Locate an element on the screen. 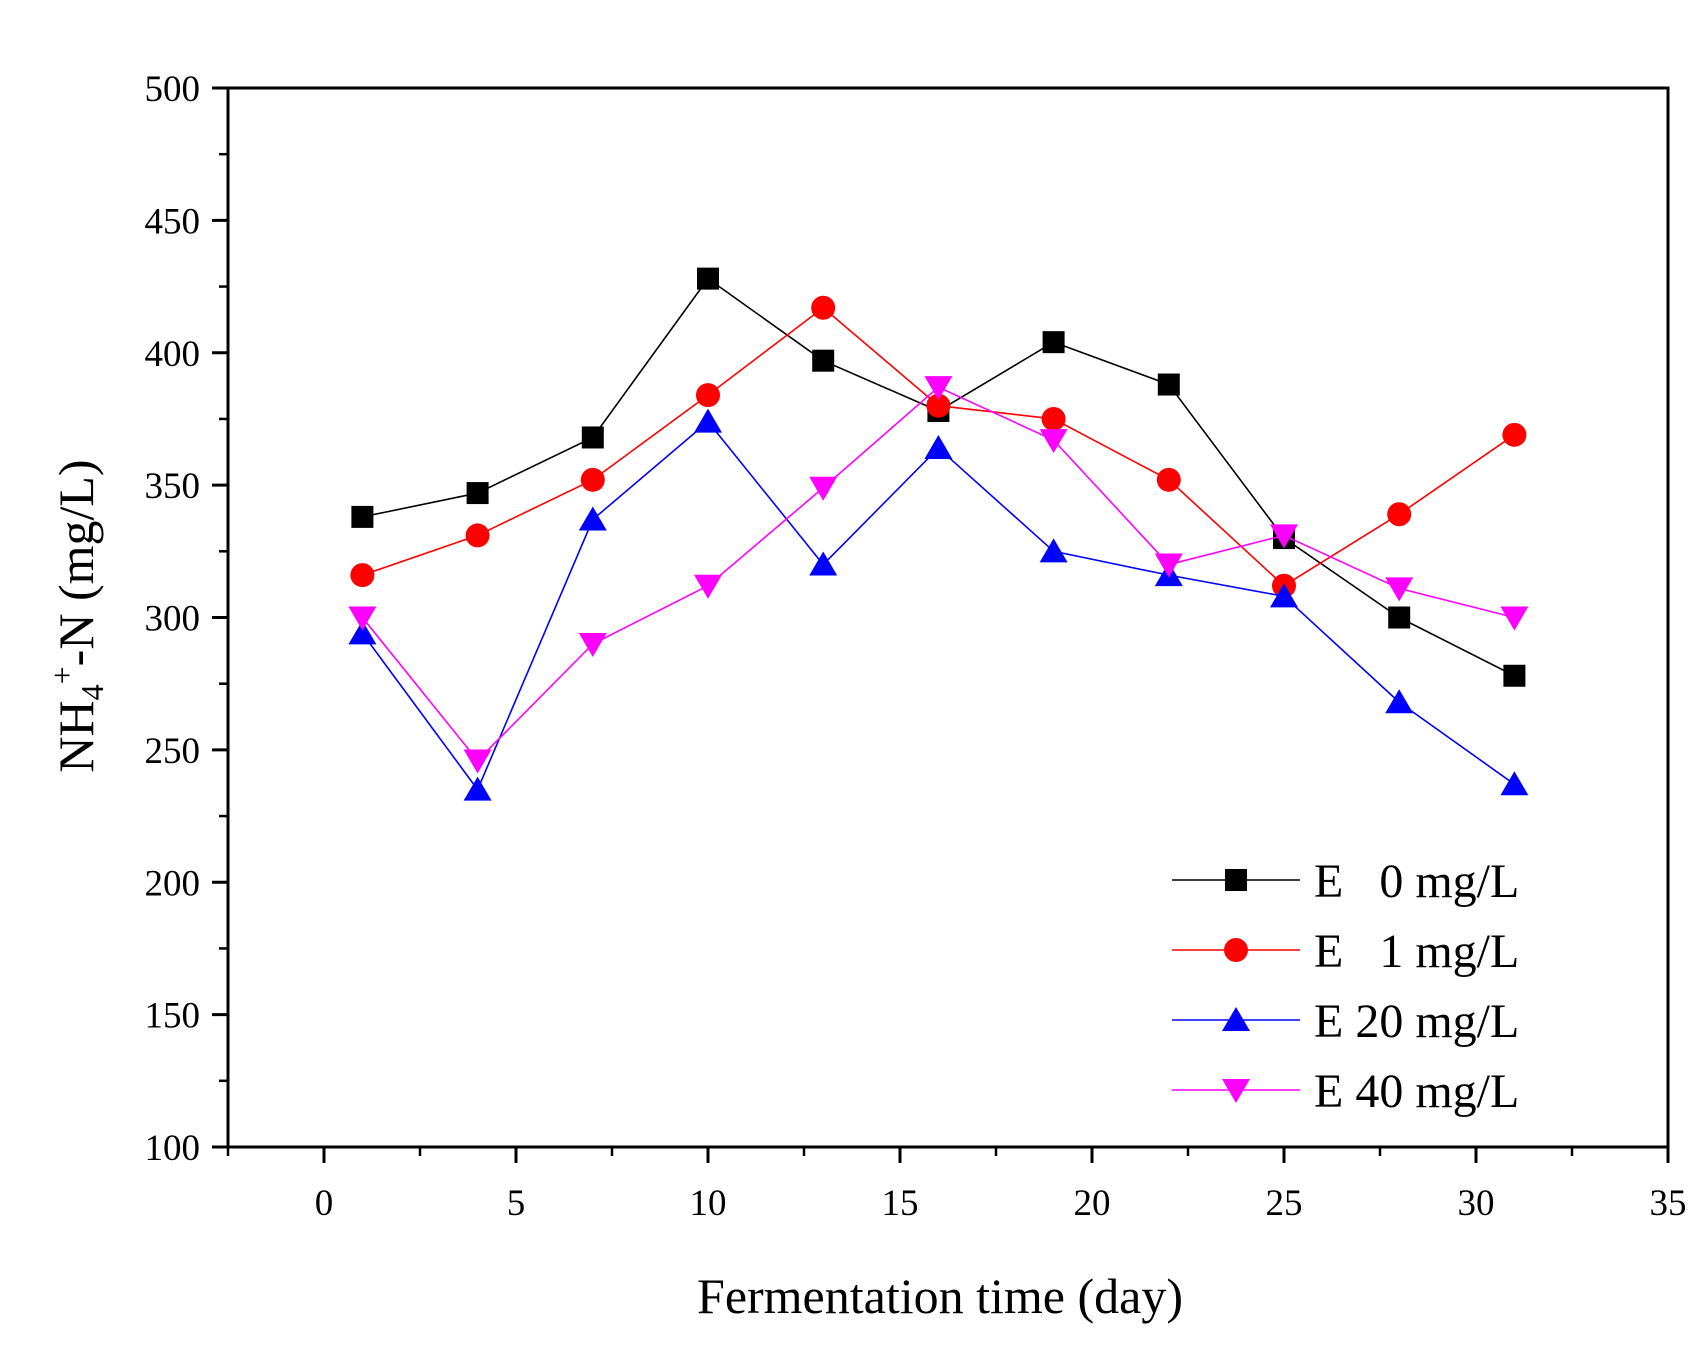 This screenshot has height=1348, width=1697. x-tick-label: 25 is located at coordinates (1284, 1203).